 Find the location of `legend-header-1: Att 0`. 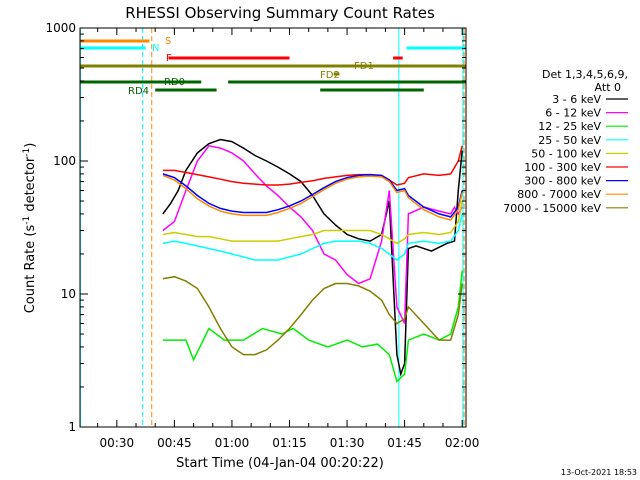

legend-header-1: Att 0 is located at coordinates (608, 87).